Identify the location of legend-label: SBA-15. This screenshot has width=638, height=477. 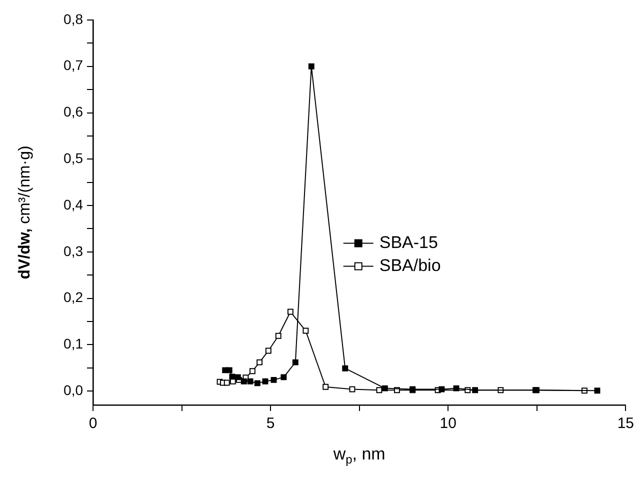
(408, 242).